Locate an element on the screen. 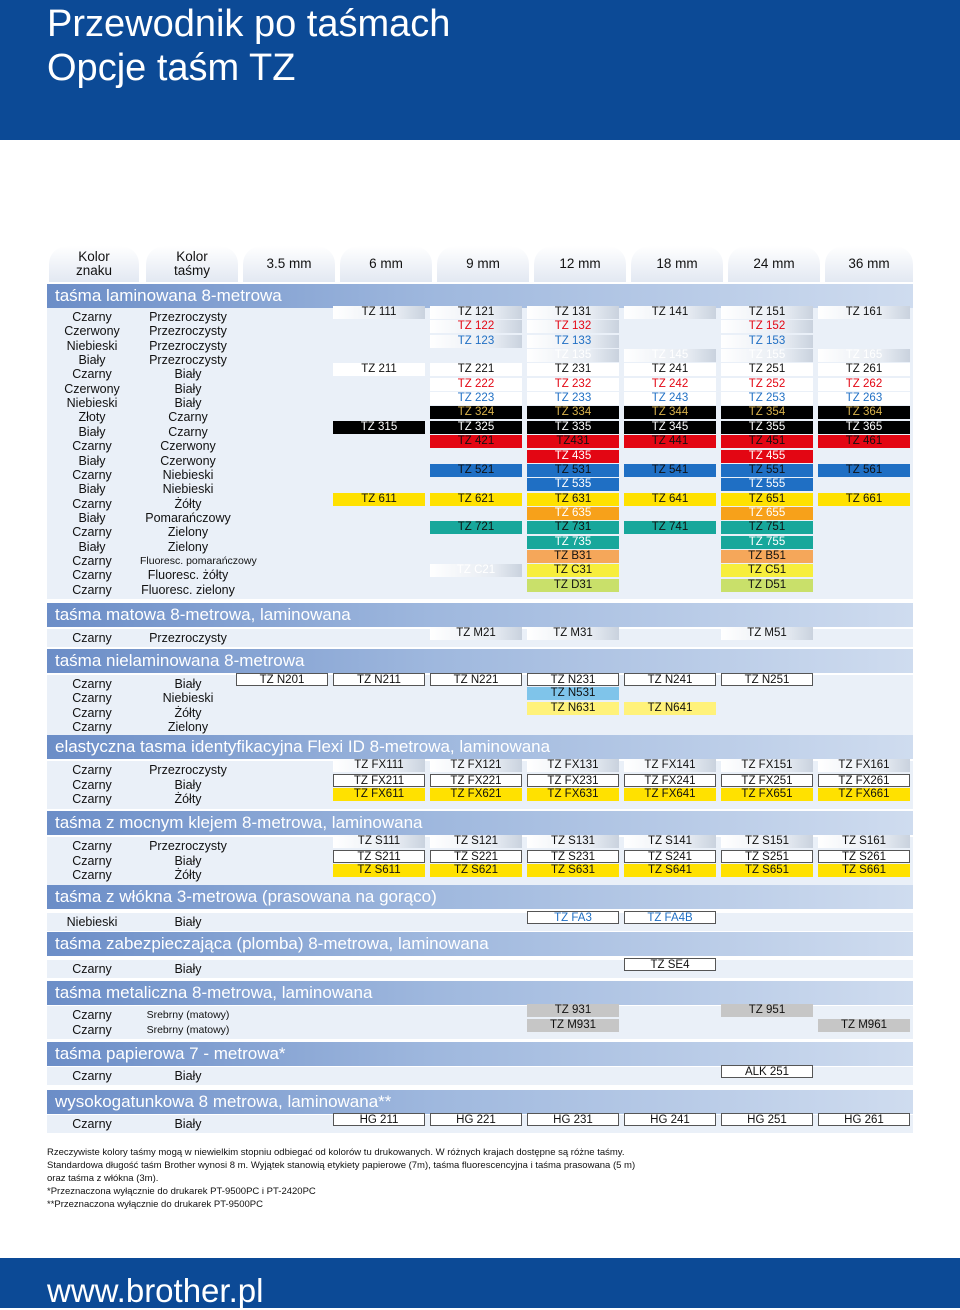 The image size is (960, 1310). tape-cell: TZ FX651 is located at coordinates (767, 794).